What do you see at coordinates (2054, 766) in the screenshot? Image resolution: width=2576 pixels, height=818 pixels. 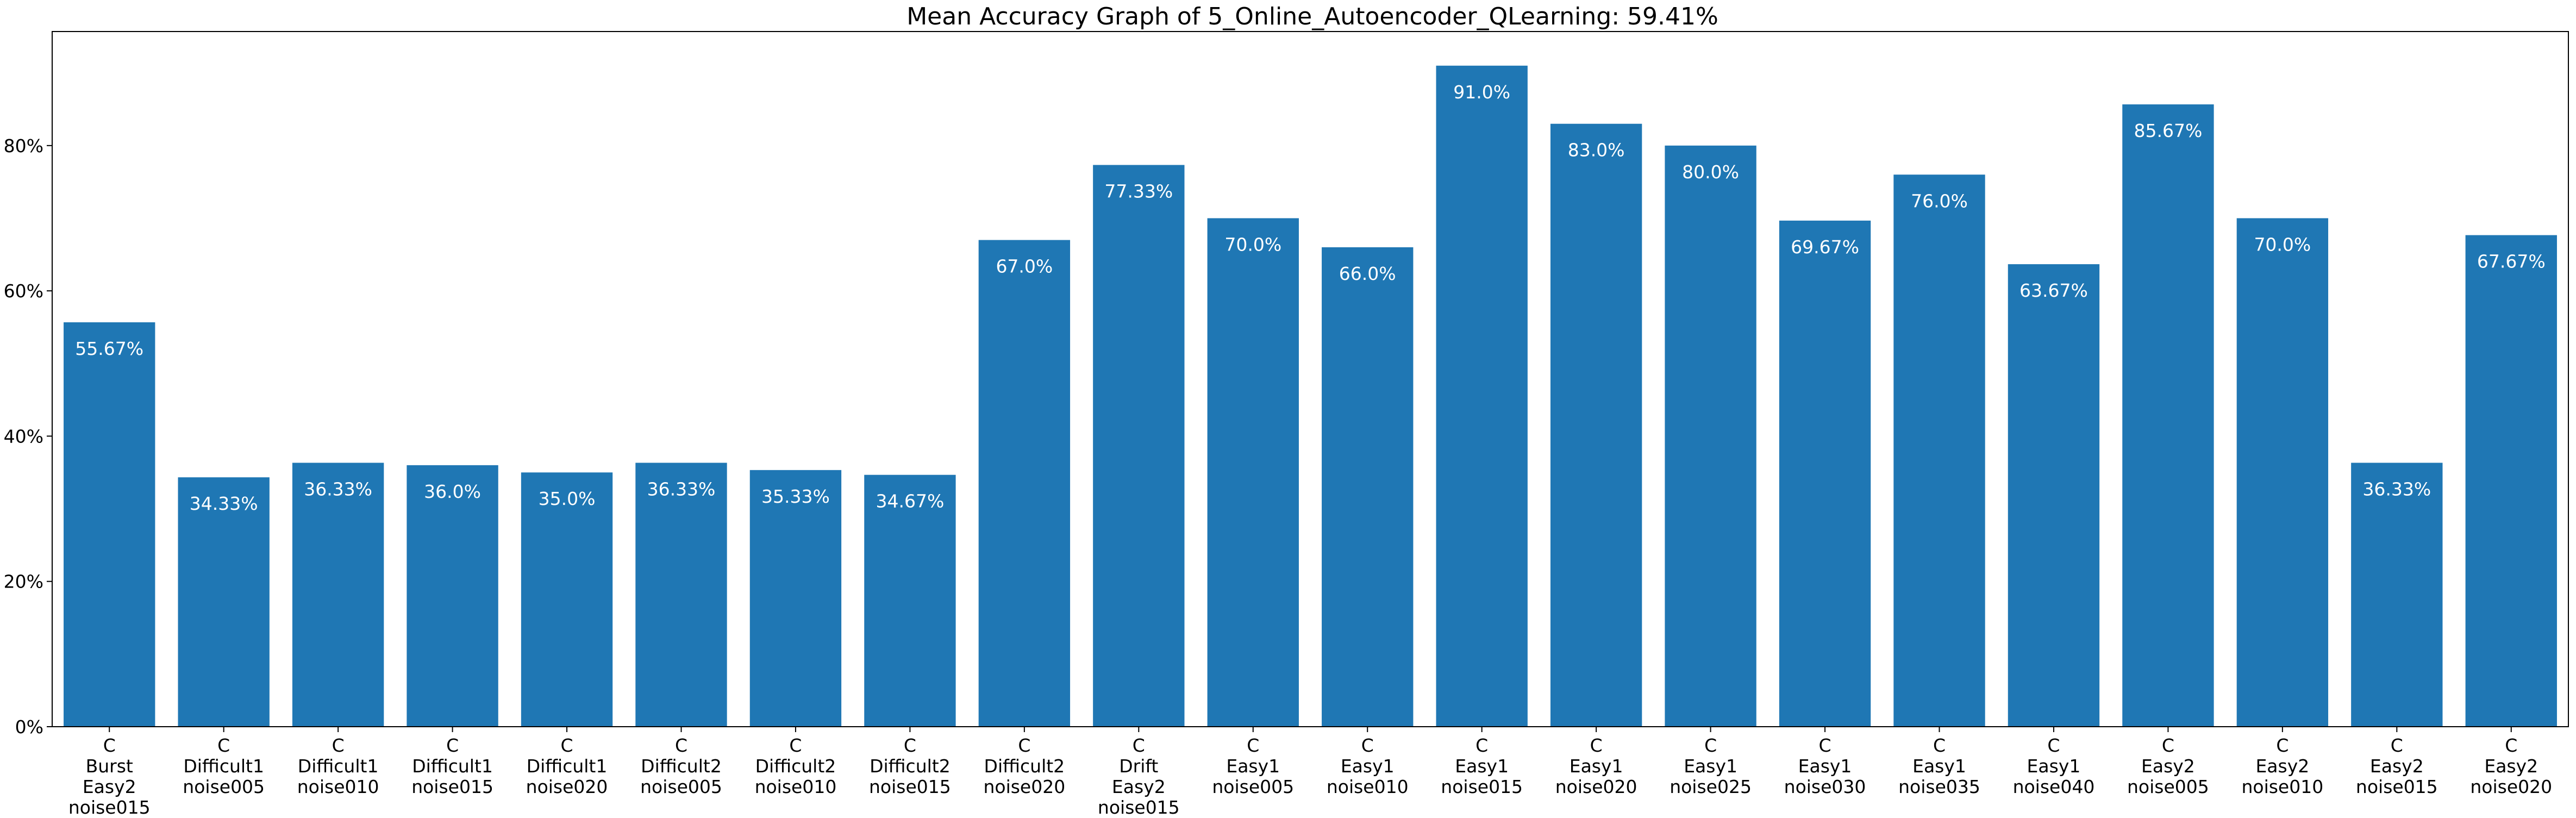 I see `x-tick-label: C Easy1 noise040` at bounding box center [2054, 766].